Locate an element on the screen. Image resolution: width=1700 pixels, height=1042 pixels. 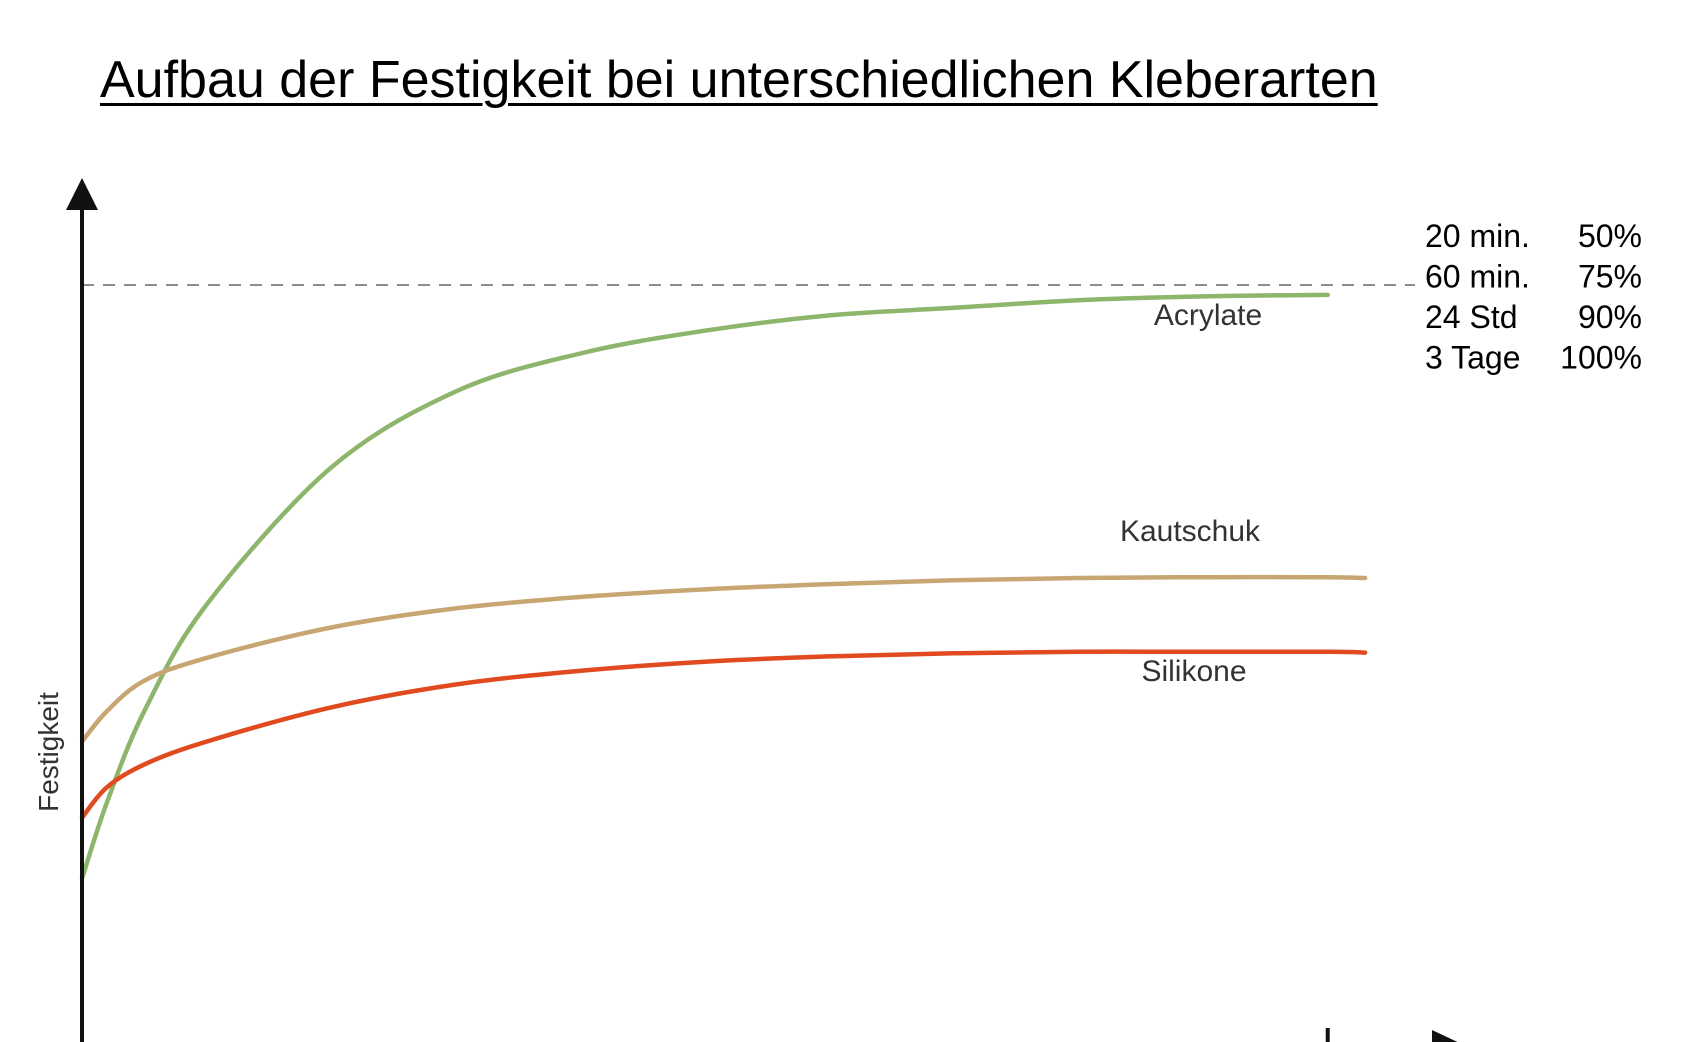
y-axis-arrow-icon is located at coordinates (82, 194).